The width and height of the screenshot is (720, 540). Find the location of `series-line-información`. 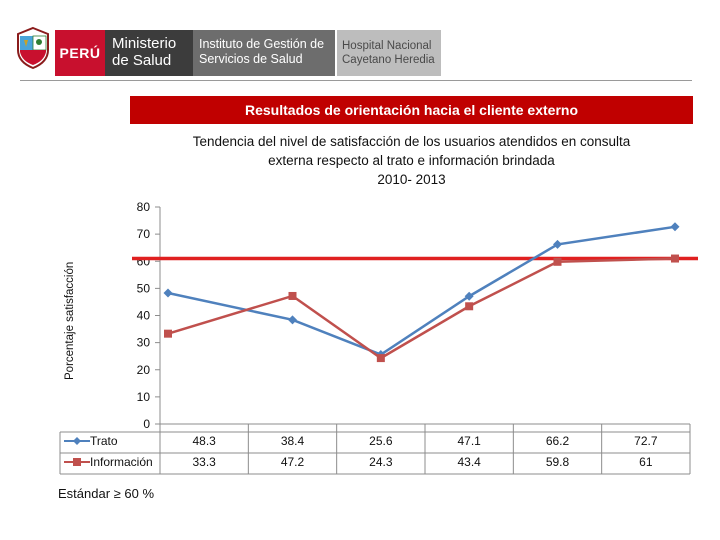

series-line-información is located at coordinates (421, 308).